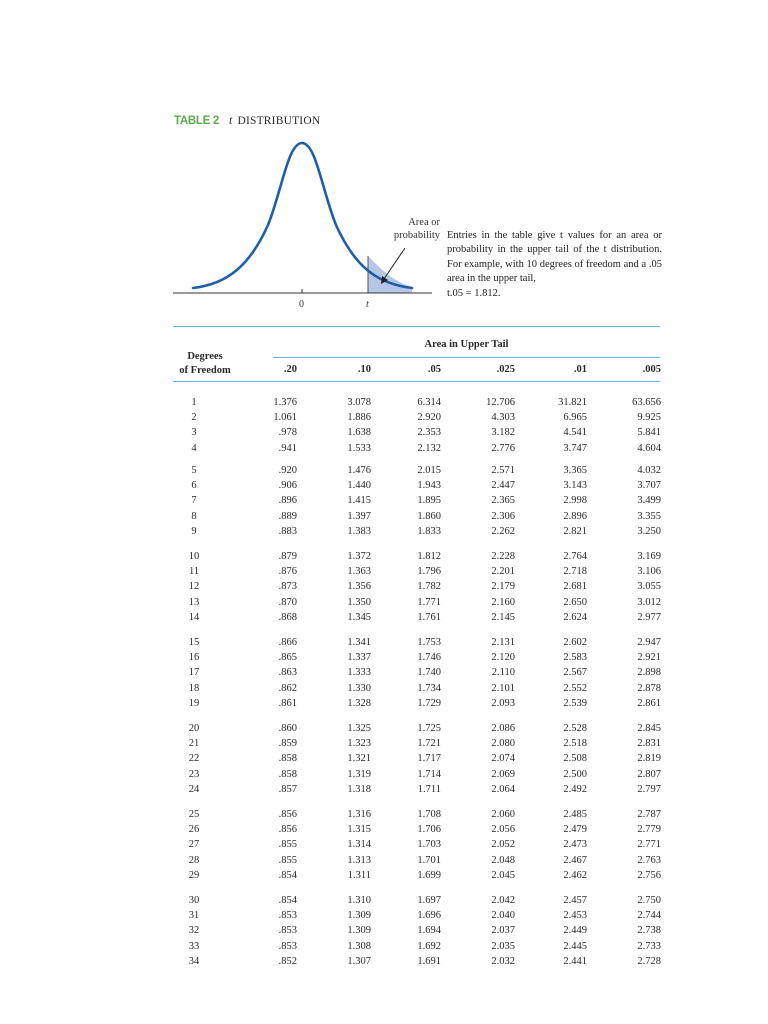 This screenshot has width=768, height=1024. What do you see at coordinates (505, 369) in the screenshot?
I see `column-header-025: .025` at bounding box center [505, 369].